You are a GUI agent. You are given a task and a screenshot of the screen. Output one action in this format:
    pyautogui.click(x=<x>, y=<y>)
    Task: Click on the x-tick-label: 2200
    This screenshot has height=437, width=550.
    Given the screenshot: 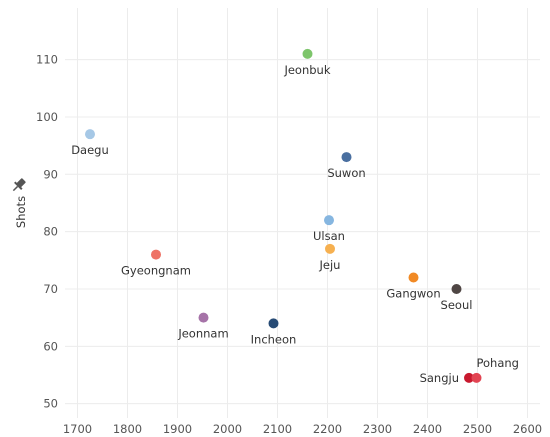 What is the action you would take?
    pyautogui.click(x=327, y=429)
    